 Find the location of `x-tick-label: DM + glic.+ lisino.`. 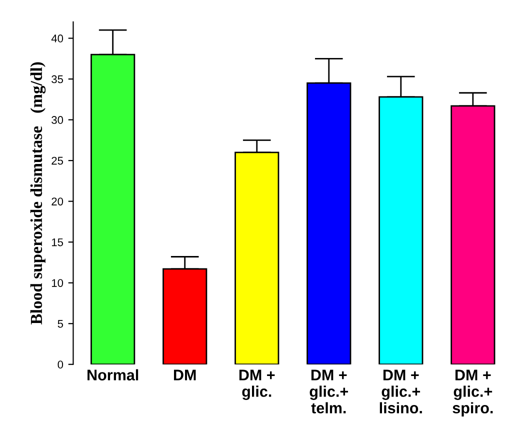

x-tick-label: DM + glic.+ lisino. is located at coordinates (401, 392).